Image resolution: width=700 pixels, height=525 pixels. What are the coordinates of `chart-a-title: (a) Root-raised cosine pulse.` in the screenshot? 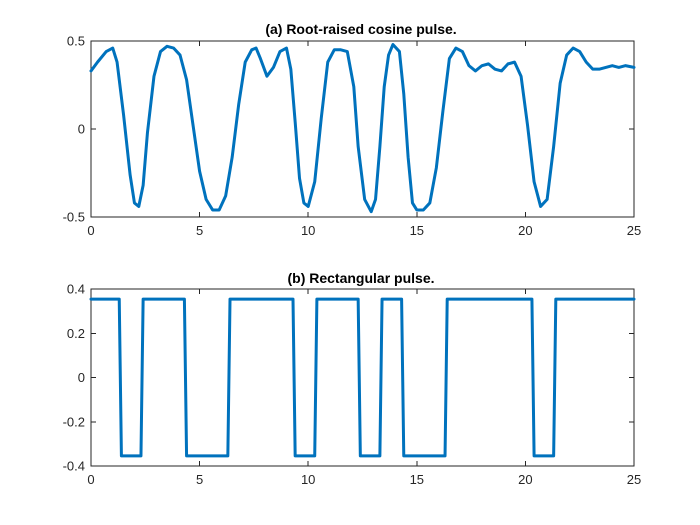 It's located at (360, 29).